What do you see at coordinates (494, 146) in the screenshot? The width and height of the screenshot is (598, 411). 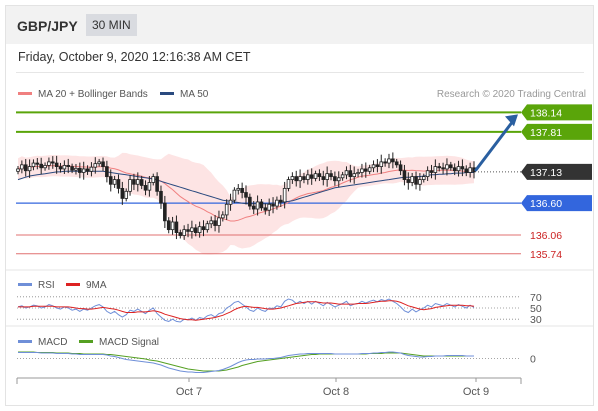 I see `target-arrow-shaft` at bounding box center [494, 146].